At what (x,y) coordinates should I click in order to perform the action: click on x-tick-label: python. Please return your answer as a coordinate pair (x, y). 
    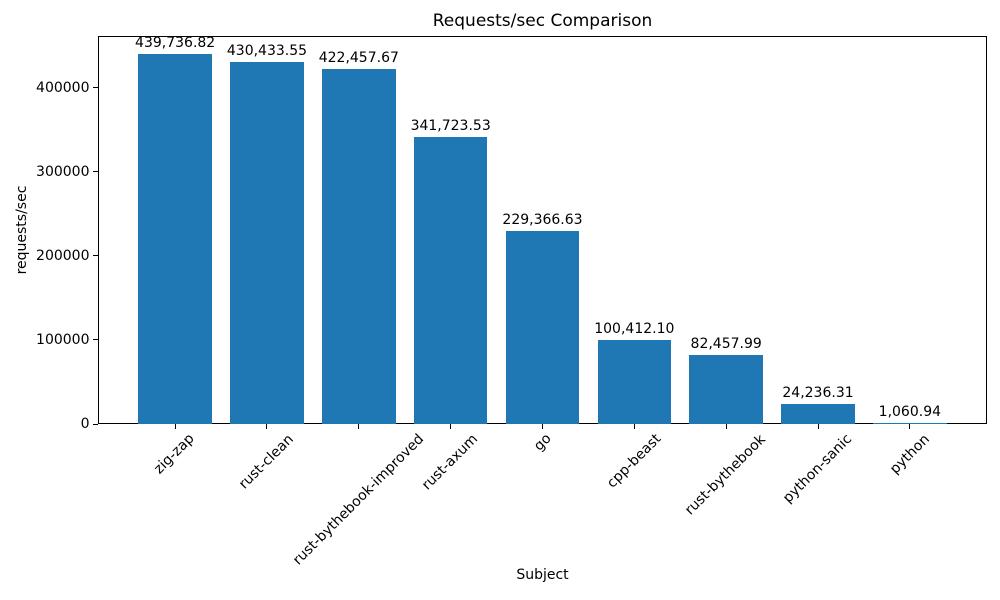
    Looking at the image, I should click on (909, 453).